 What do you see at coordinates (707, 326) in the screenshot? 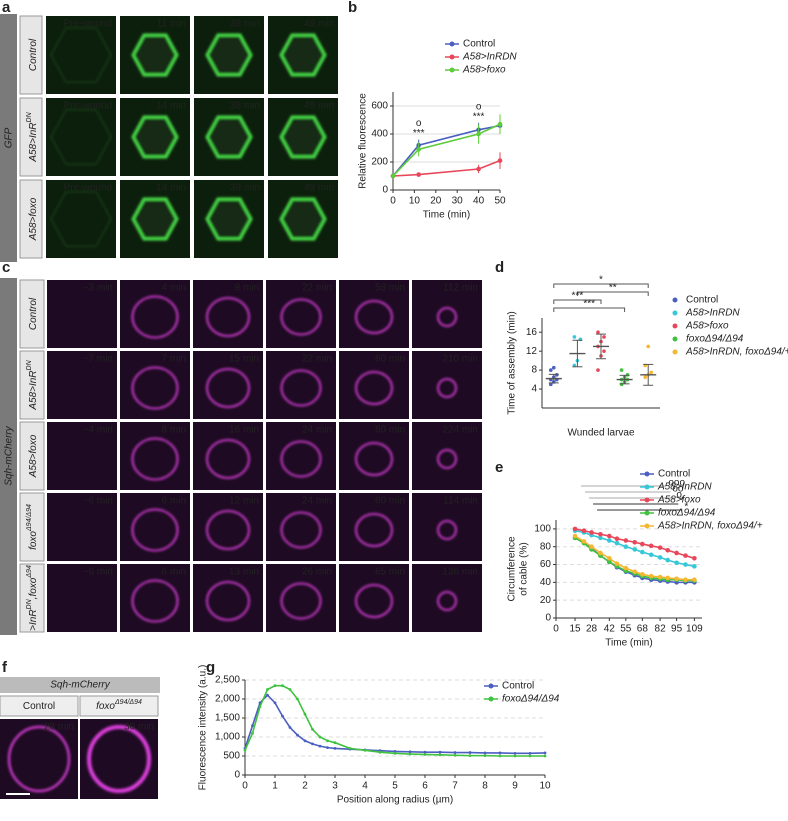
I see `legend-label: A58>foxo` at bounding box center [707, 326].